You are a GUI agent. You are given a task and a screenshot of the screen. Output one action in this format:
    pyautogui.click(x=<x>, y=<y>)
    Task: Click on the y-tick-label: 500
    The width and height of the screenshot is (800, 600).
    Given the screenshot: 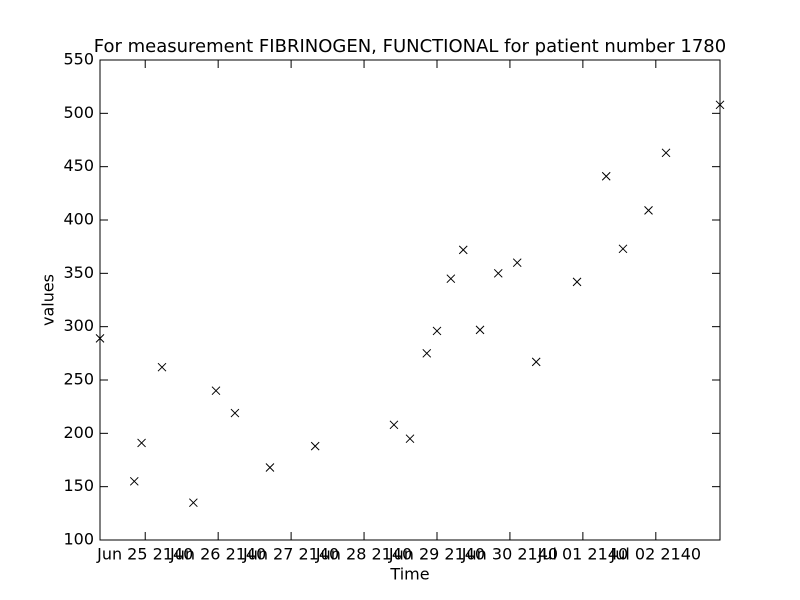 What is the action you would take?
    pyautogui.click(x=78, y=112)
    